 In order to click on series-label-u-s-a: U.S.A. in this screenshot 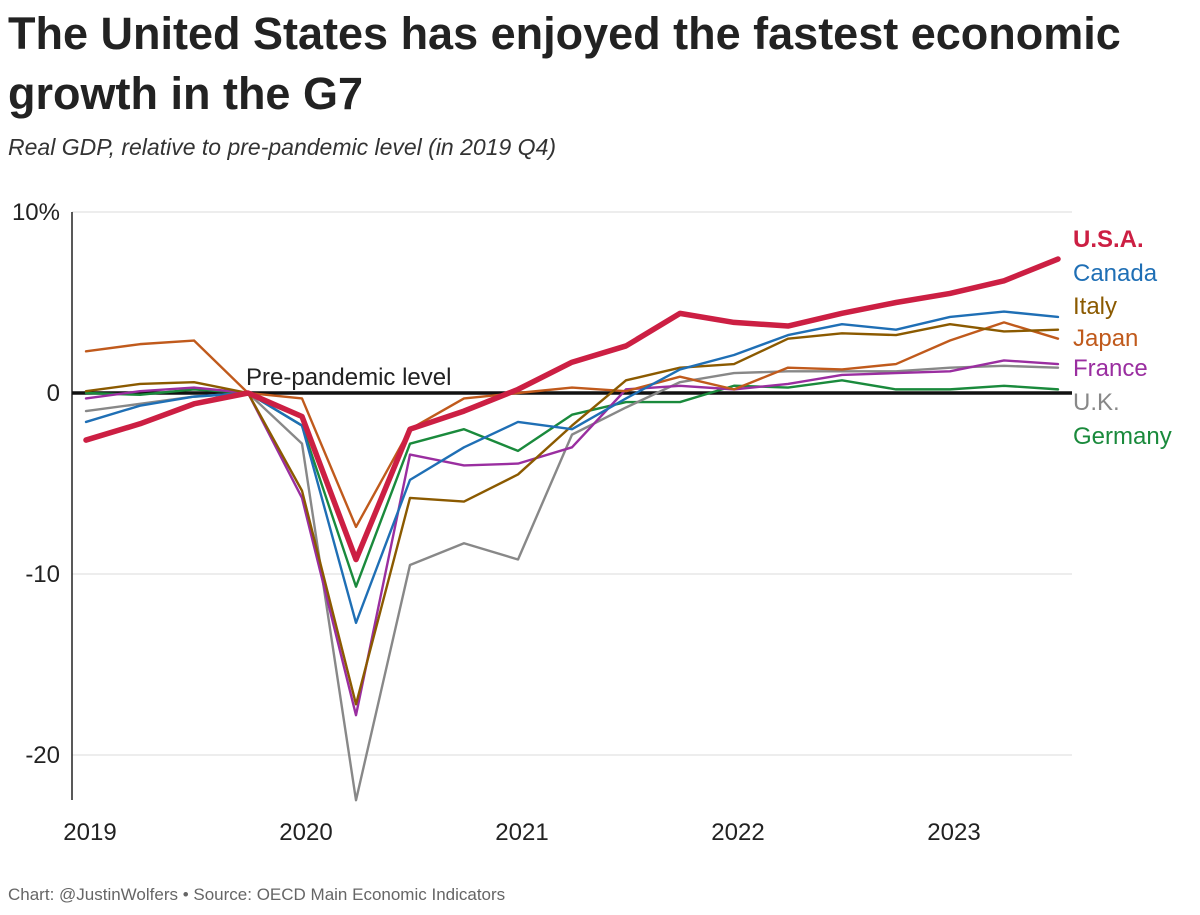, I will do `click(1108, 239)`.